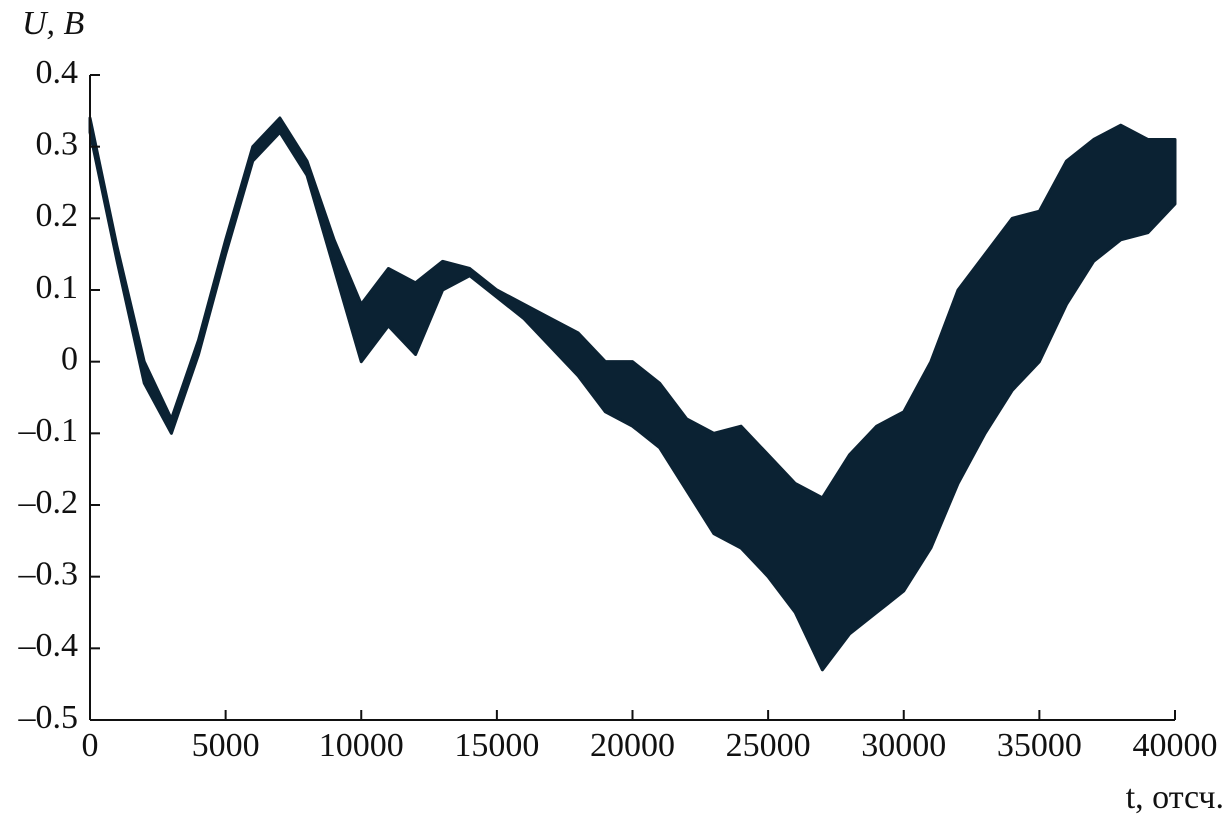  Describe the element at coordinates (48, 430) in the screenshot. I see `y-tick-label: –0.1` at that location.